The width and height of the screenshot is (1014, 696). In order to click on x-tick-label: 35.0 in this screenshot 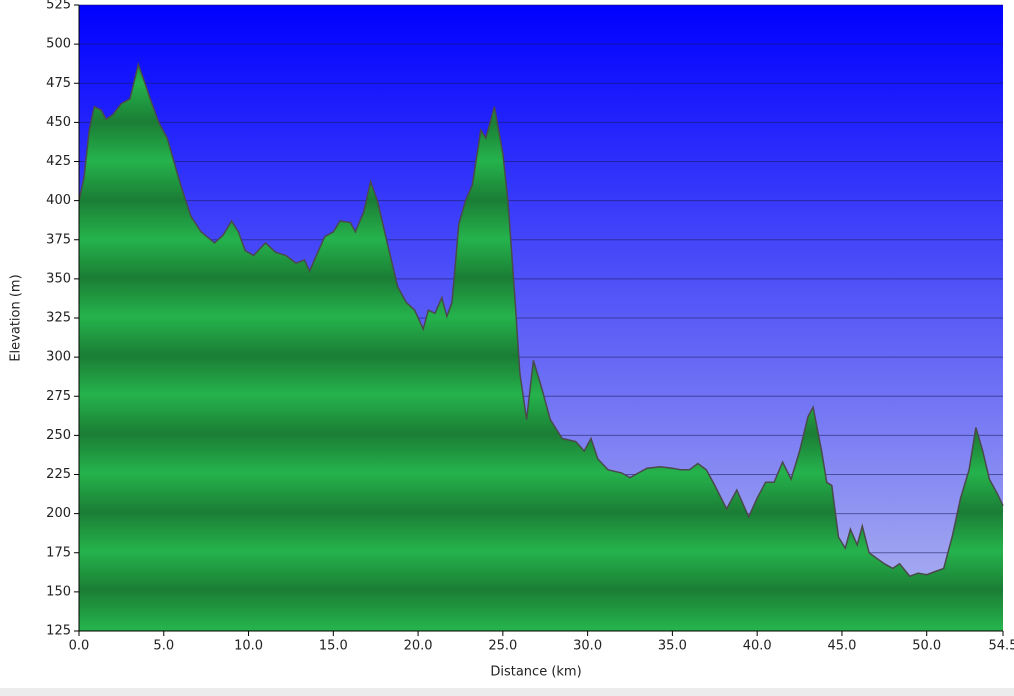, I will do `click(672, 646)`.